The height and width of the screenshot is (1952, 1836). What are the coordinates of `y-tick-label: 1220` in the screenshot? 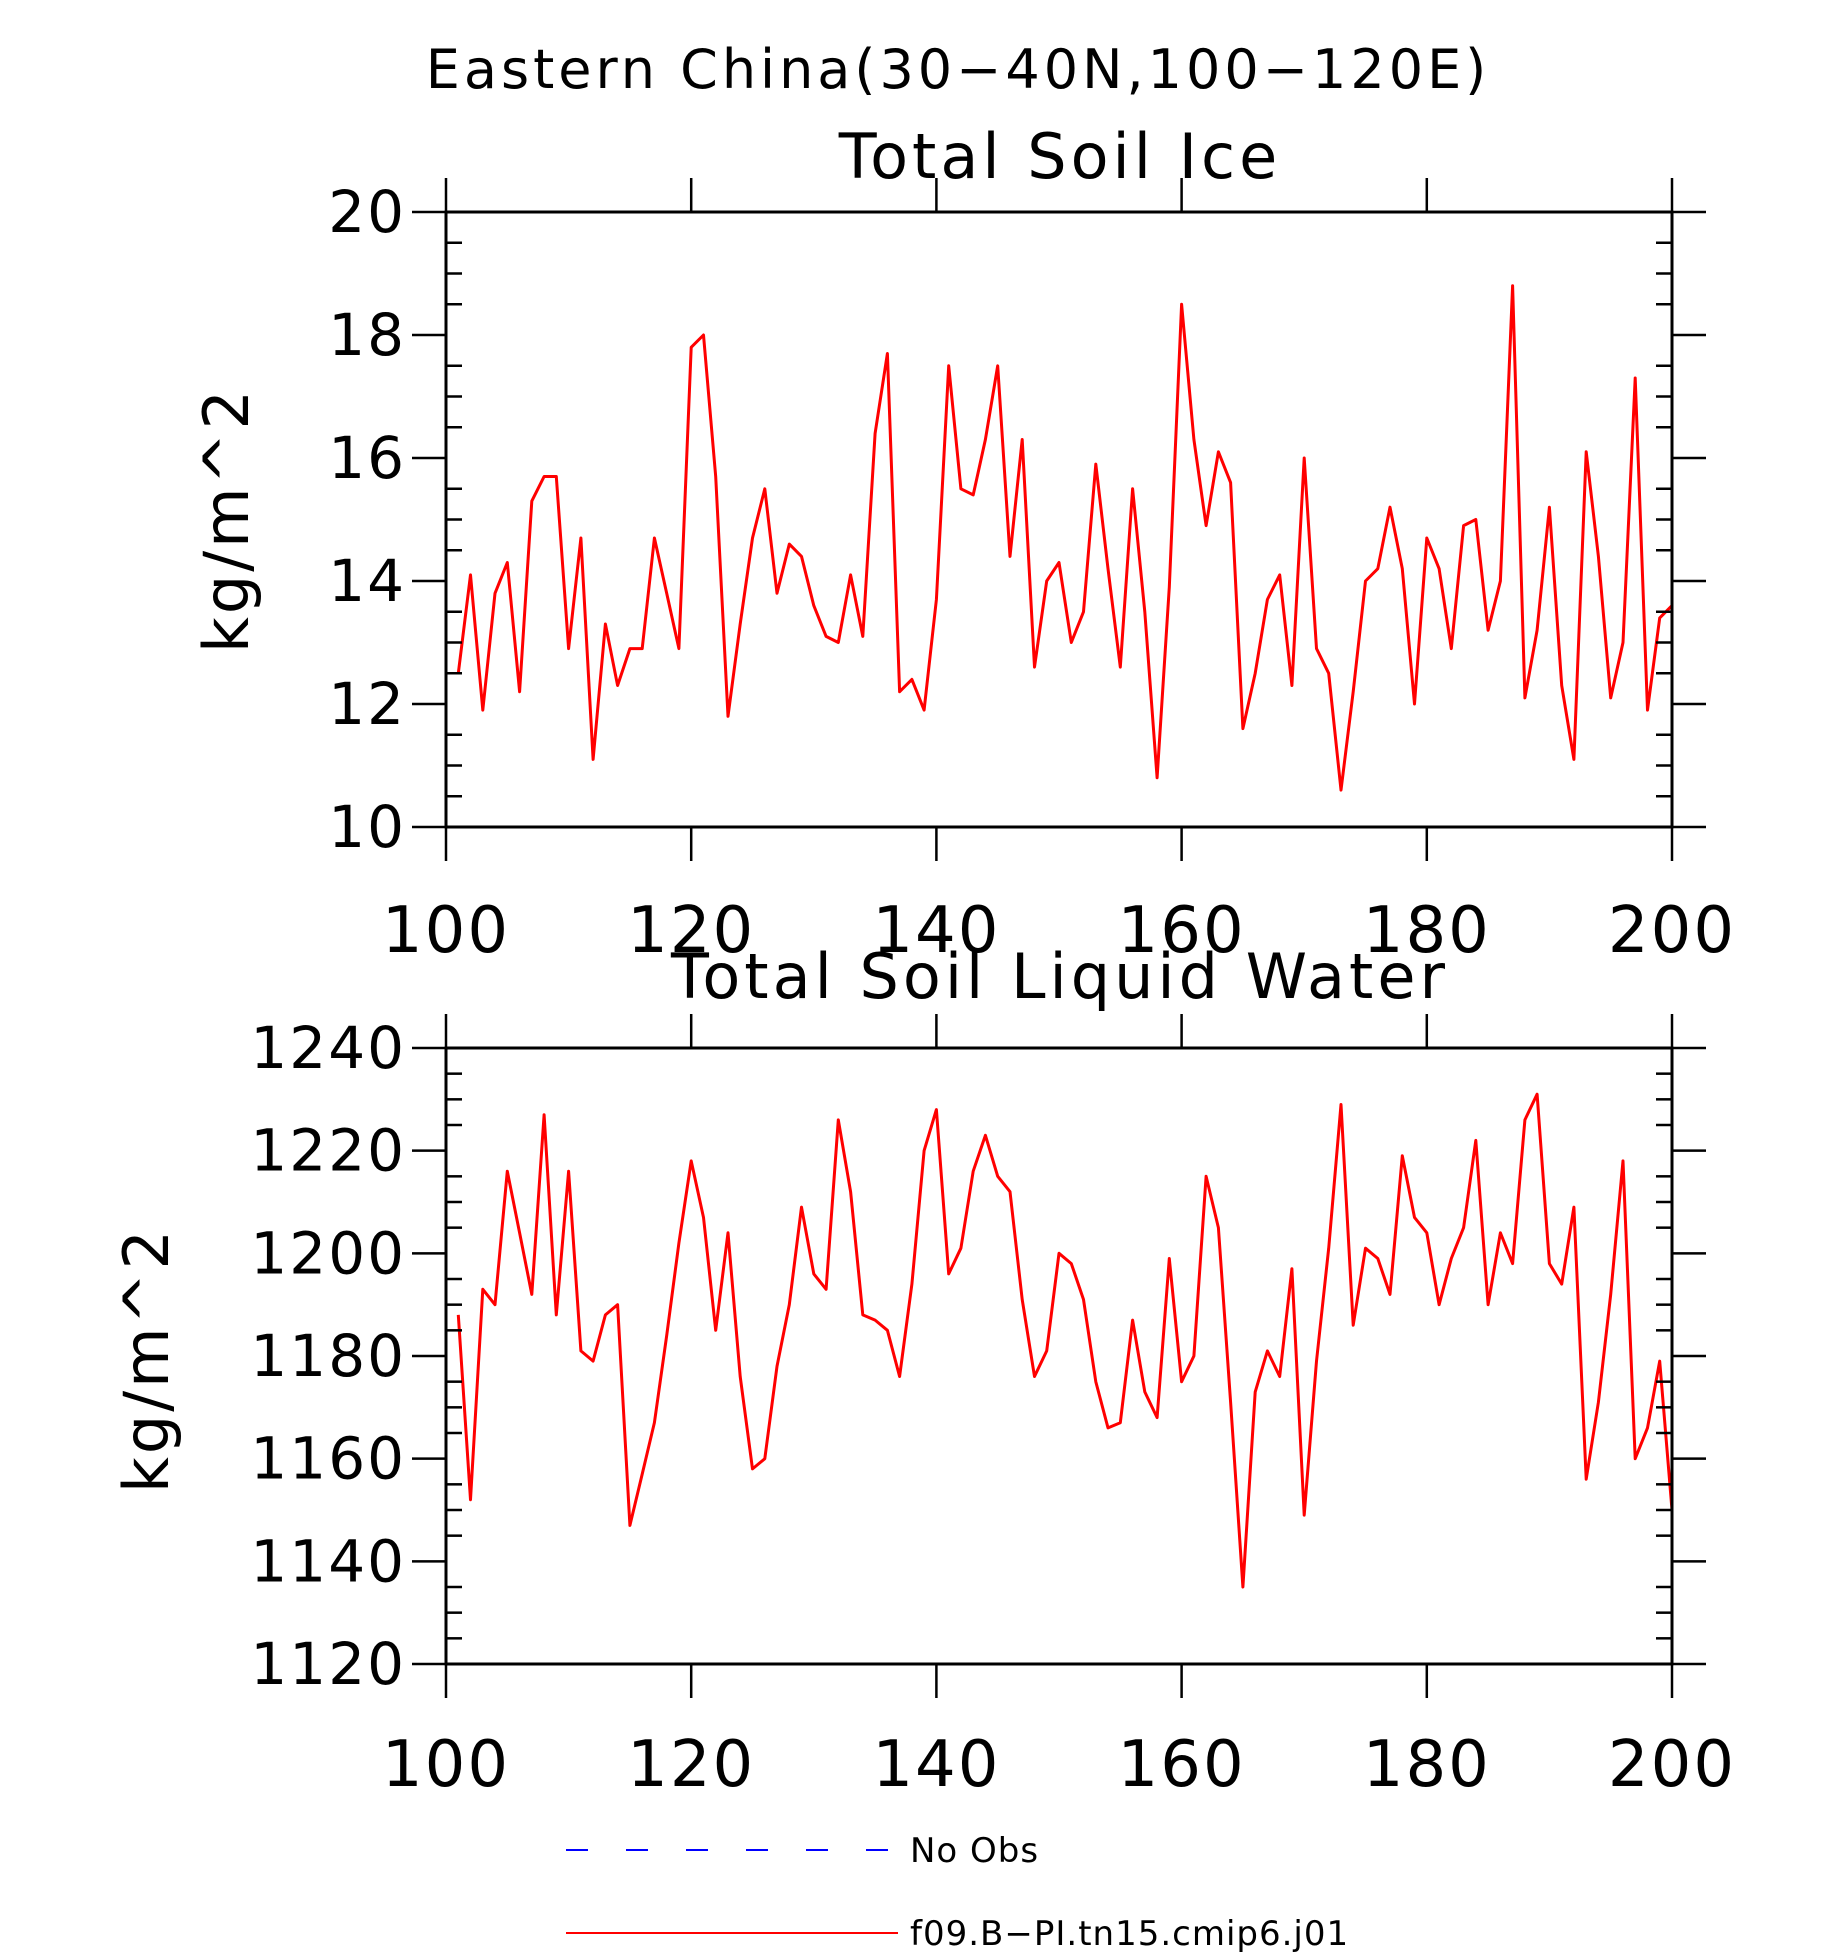 It's located at (328, 1151).